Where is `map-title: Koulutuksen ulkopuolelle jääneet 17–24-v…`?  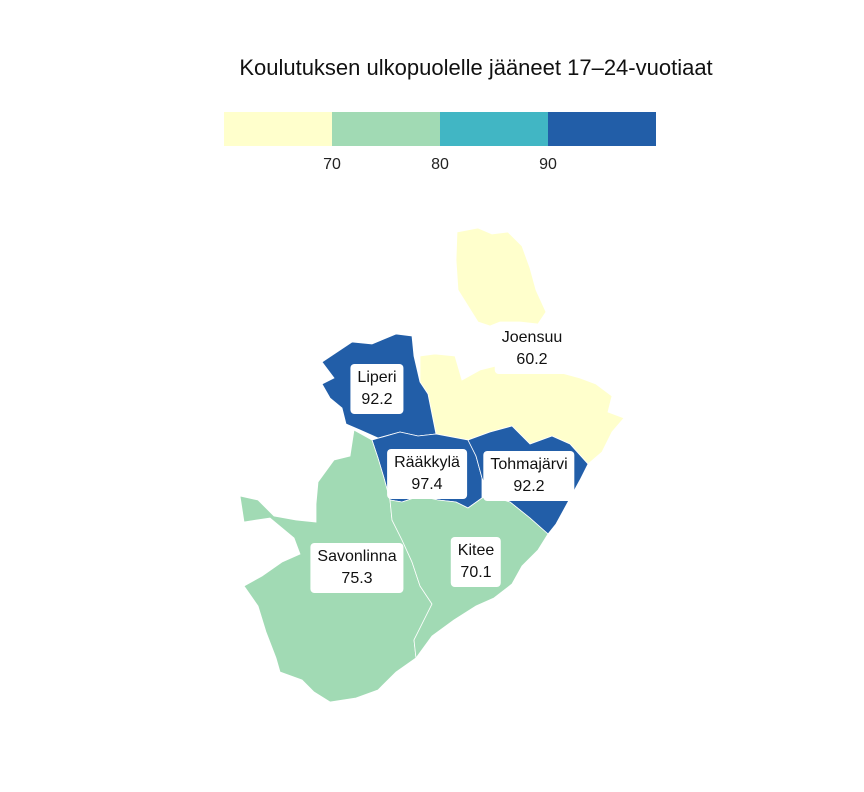
map-title: Koulutuksen ulkopuolelle jääneet 17–24-v… is located at coordinates (476, 67).